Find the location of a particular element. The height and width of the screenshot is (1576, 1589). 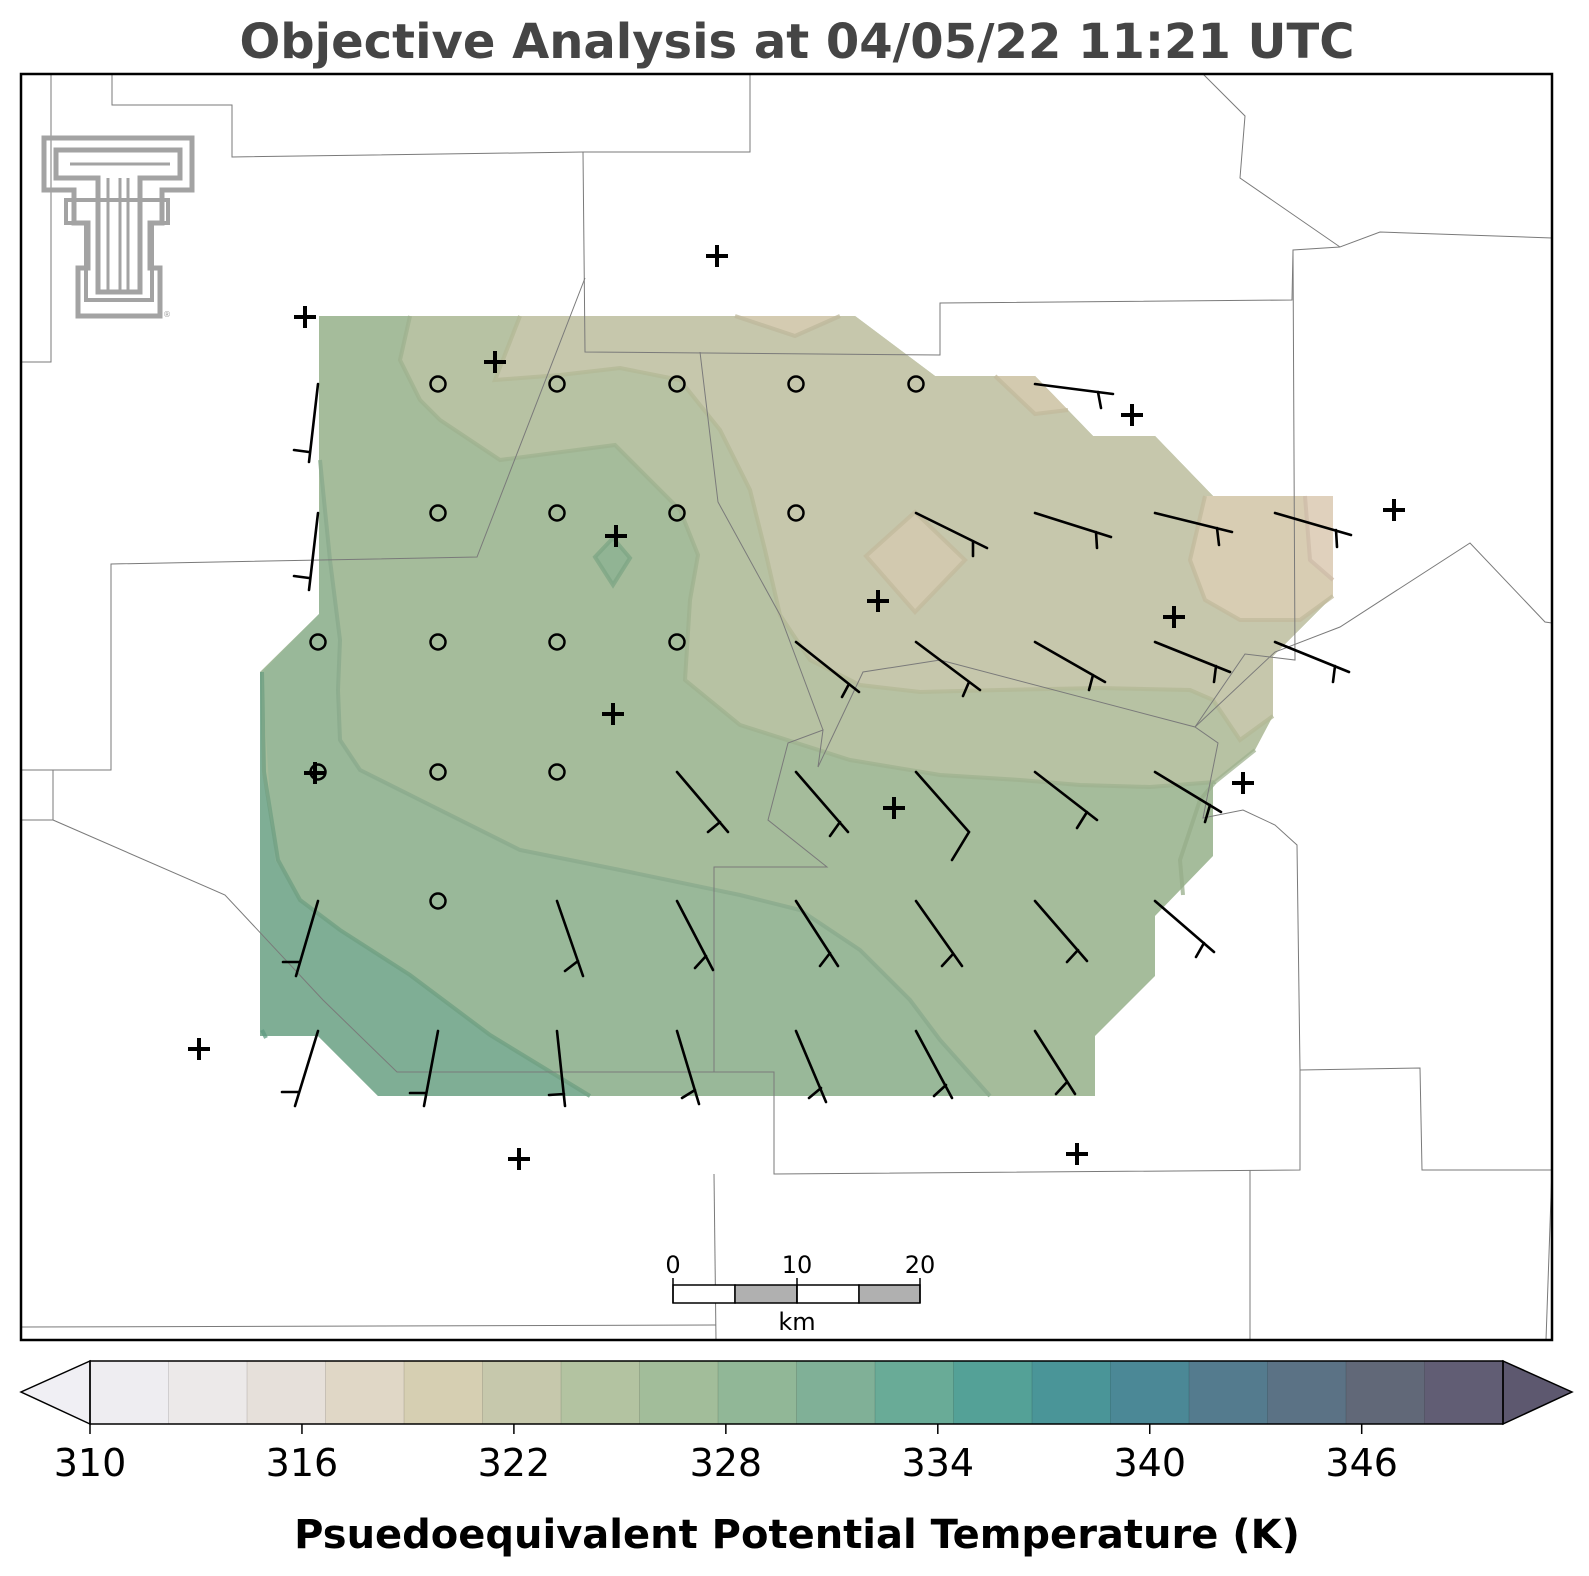

logo-inner-t is located at coordinates (118, 221).